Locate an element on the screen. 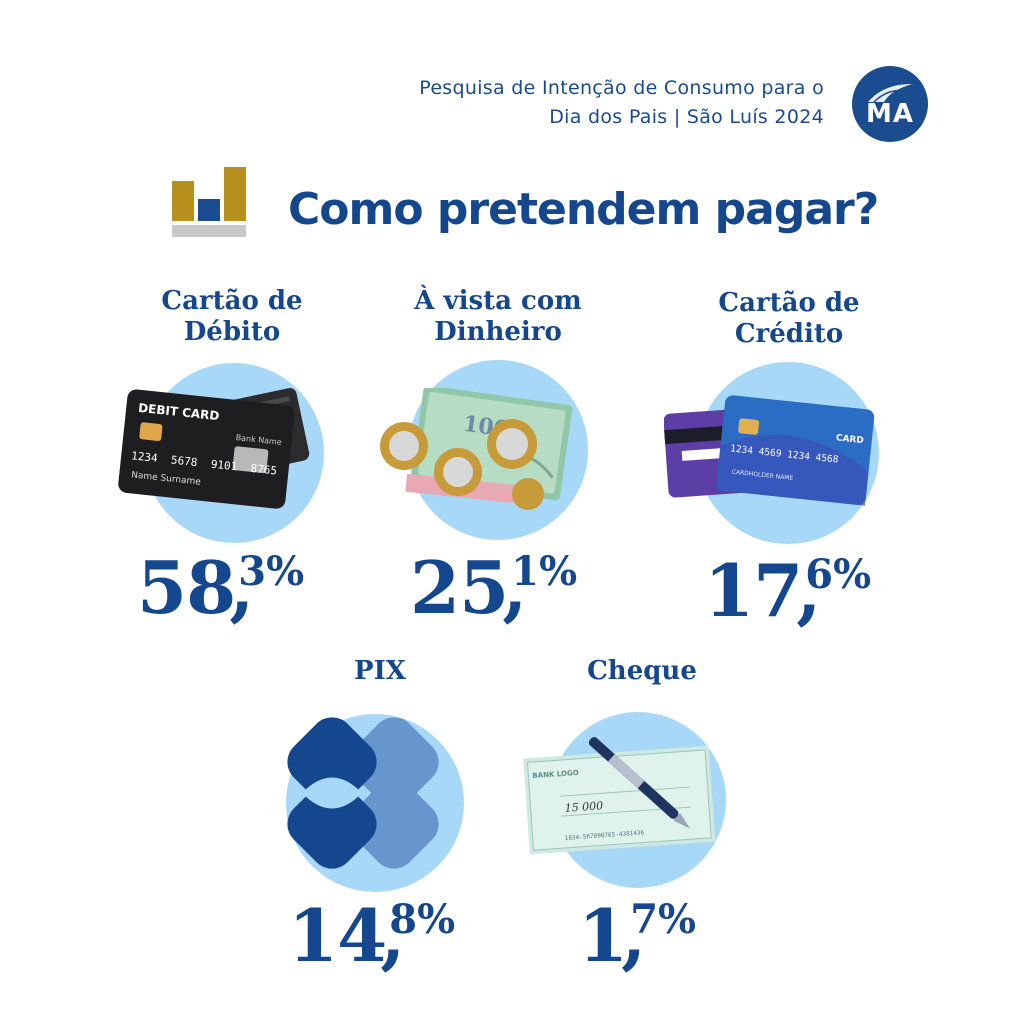 Image resolution: width=1024 pixels, height=1024 pixels. pct-pix: 14,8% is located at coordinates (372, 935).